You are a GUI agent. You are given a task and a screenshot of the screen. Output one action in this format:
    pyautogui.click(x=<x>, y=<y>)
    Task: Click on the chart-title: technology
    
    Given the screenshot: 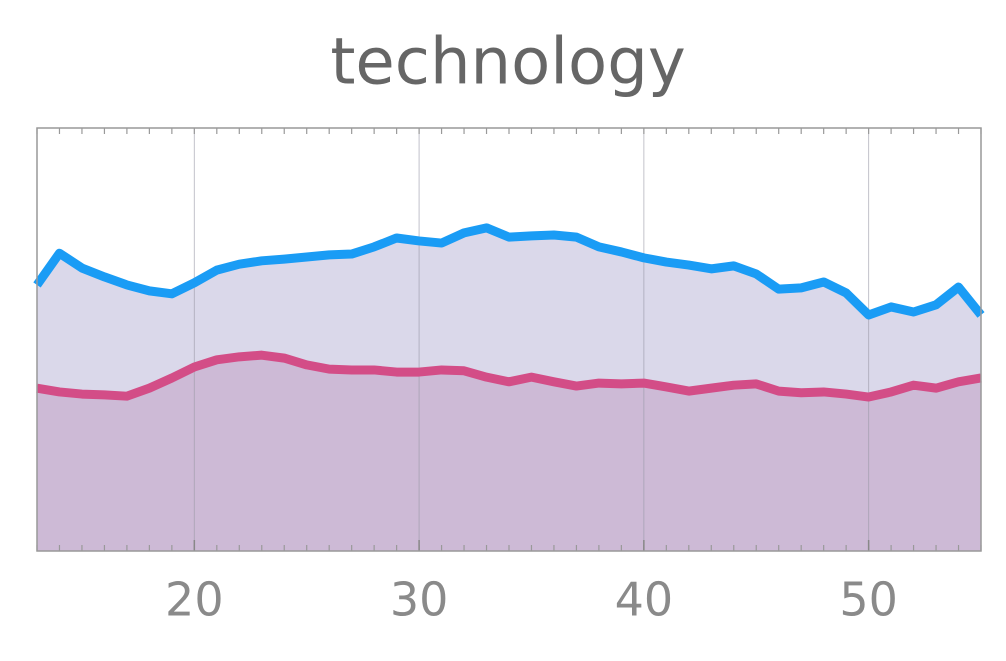 What is the action you would take?
    pyautogui.click(x=507, y=63)
    